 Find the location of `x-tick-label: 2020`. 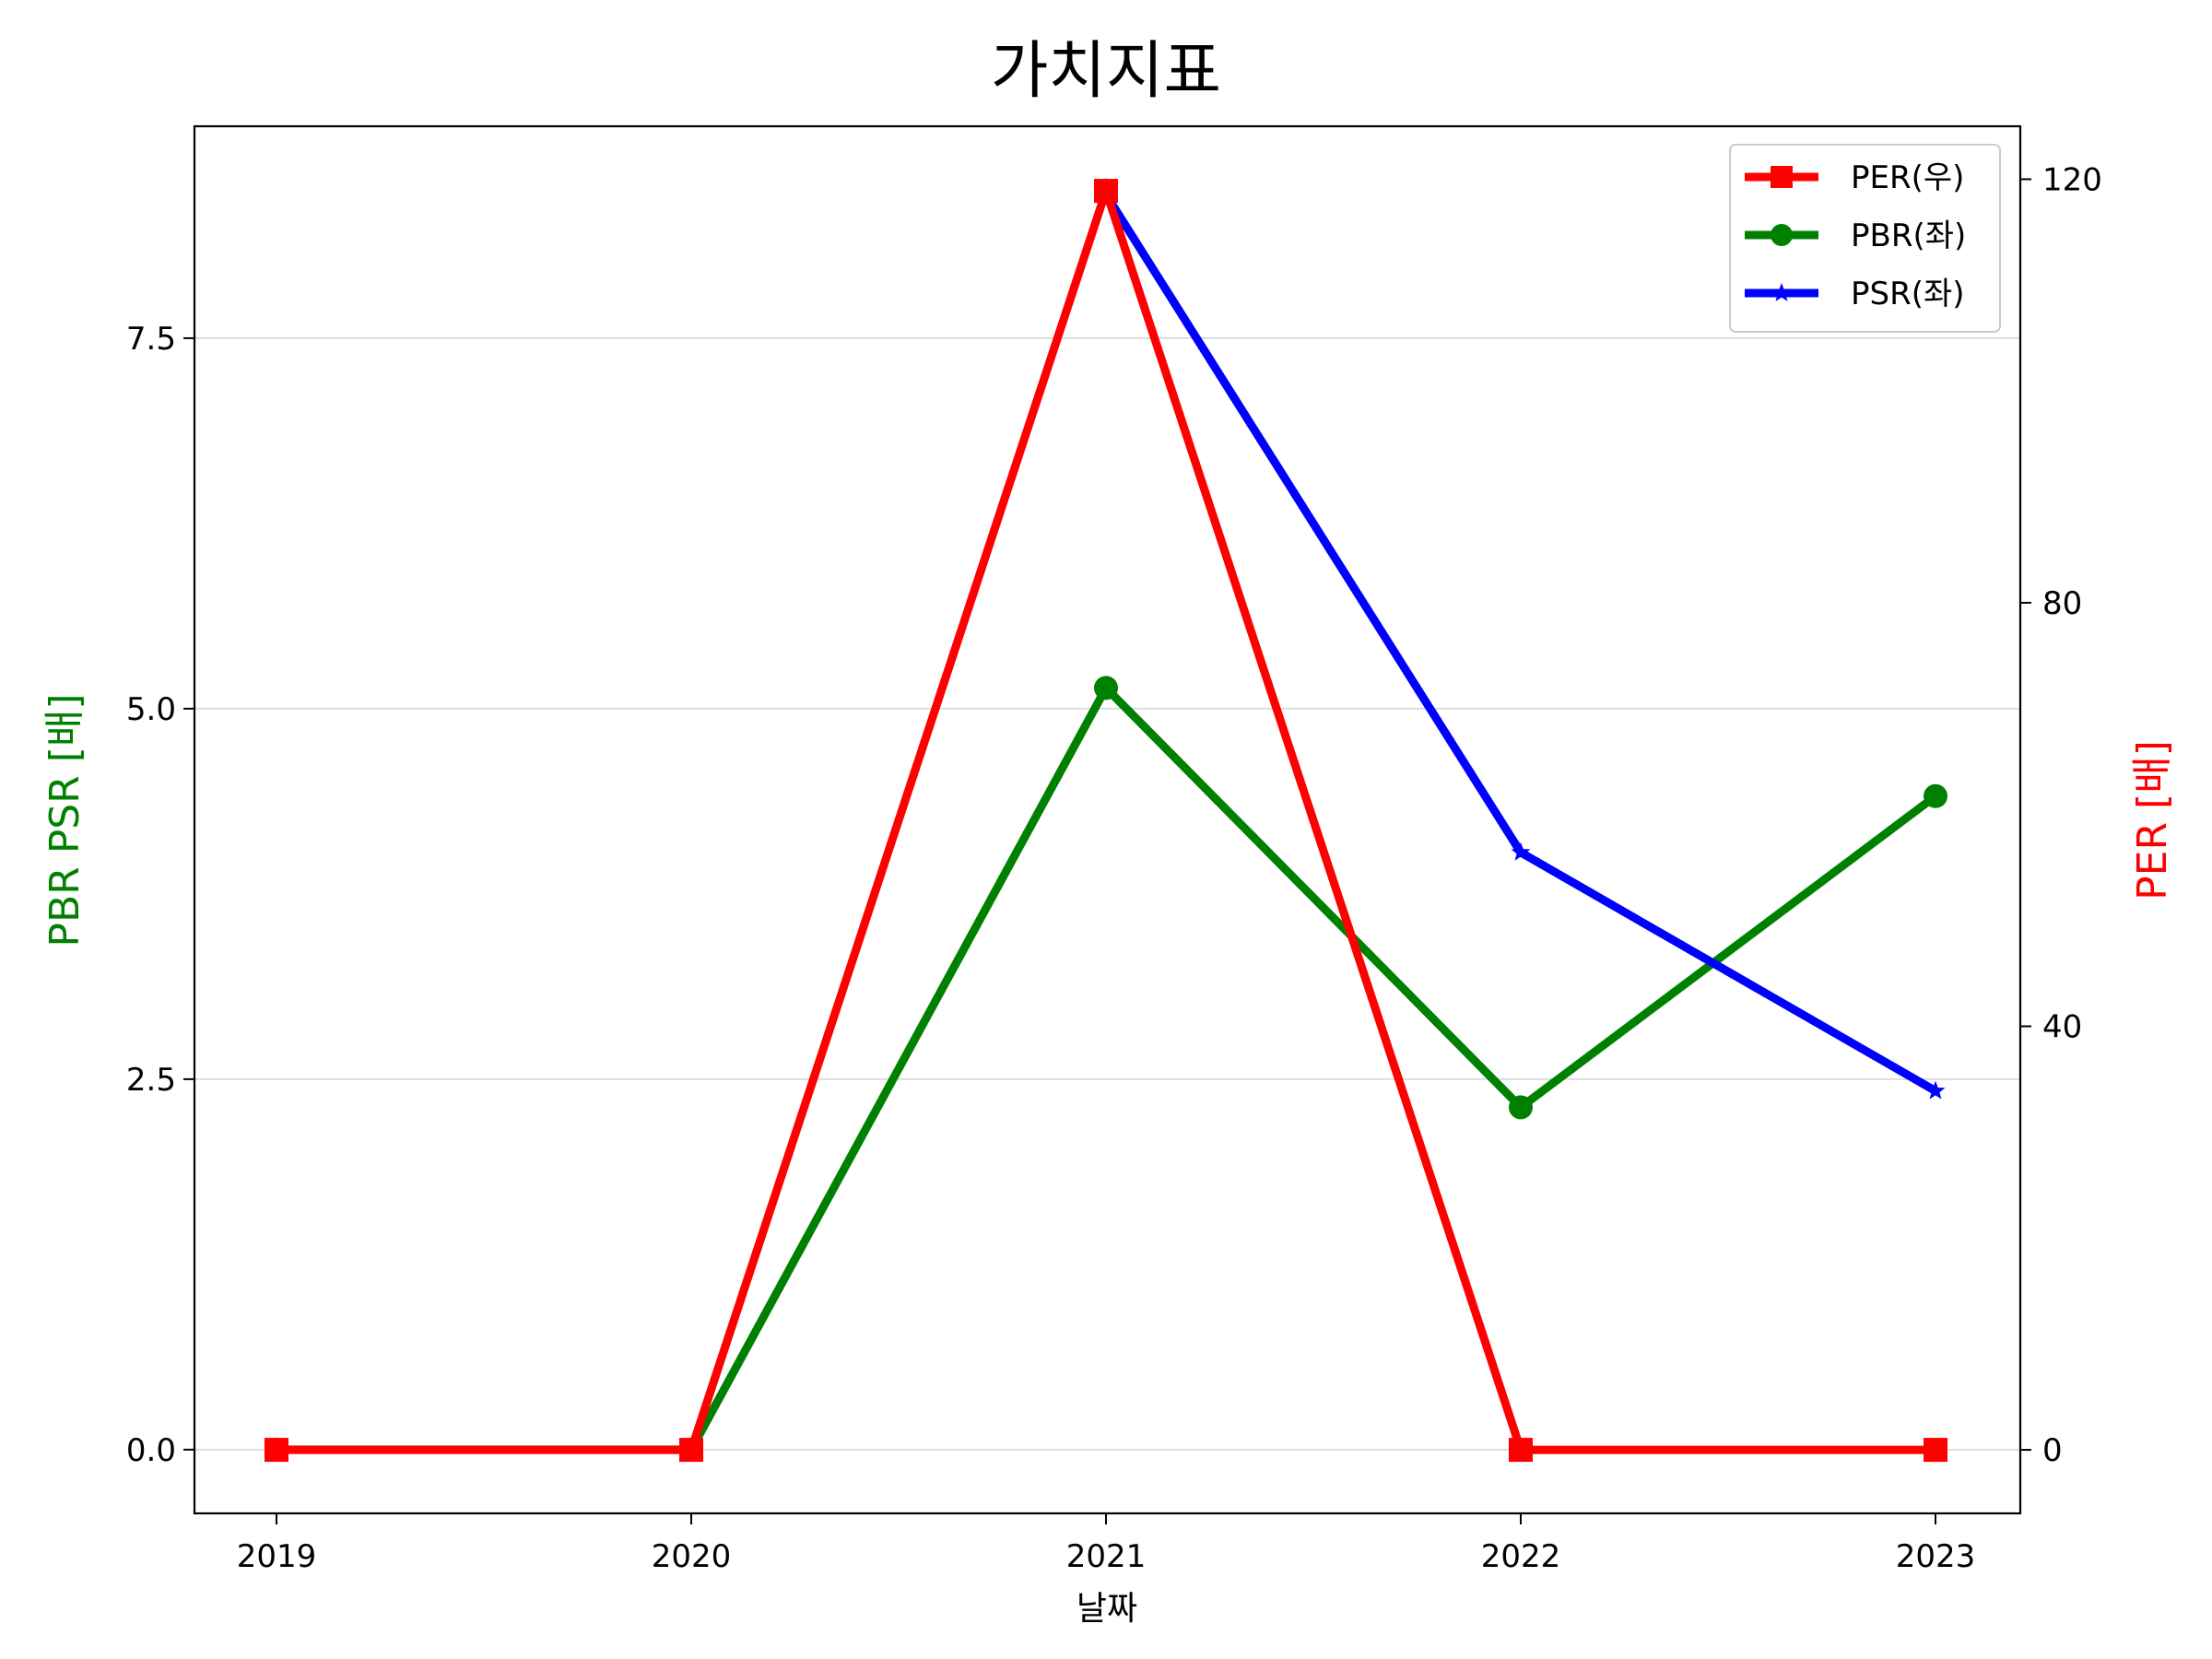

x-tick-label: 2020 is located at coordinates (692, 1556).